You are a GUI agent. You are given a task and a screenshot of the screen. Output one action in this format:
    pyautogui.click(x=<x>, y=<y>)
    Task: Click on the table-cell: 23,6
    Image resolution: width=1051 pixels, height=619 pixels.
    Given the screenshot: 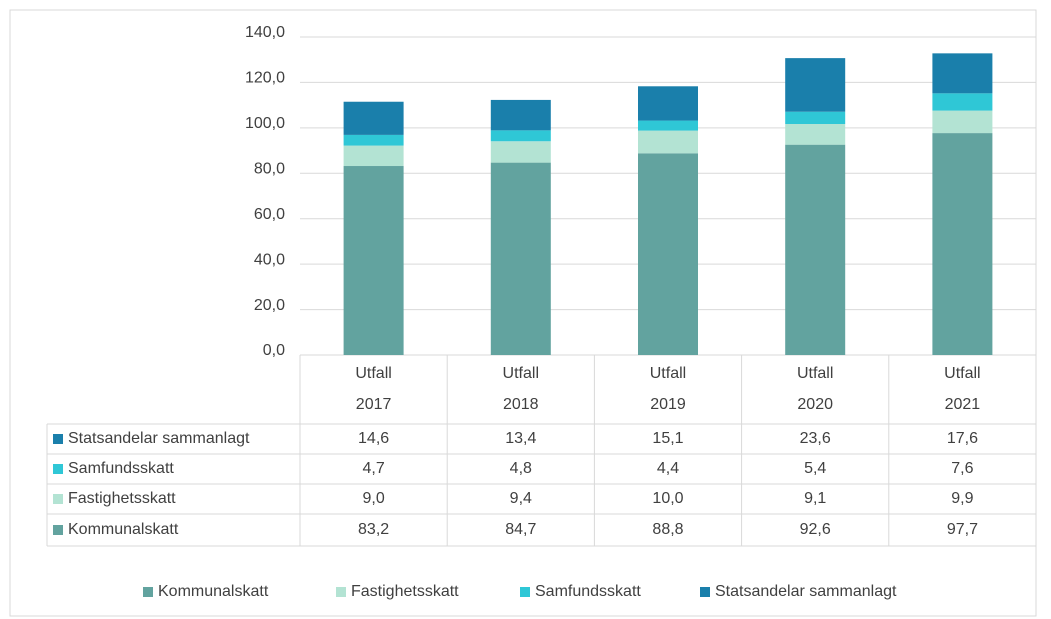 What is the action you would take?
    pyautogui.click(x=815, y=438)
    